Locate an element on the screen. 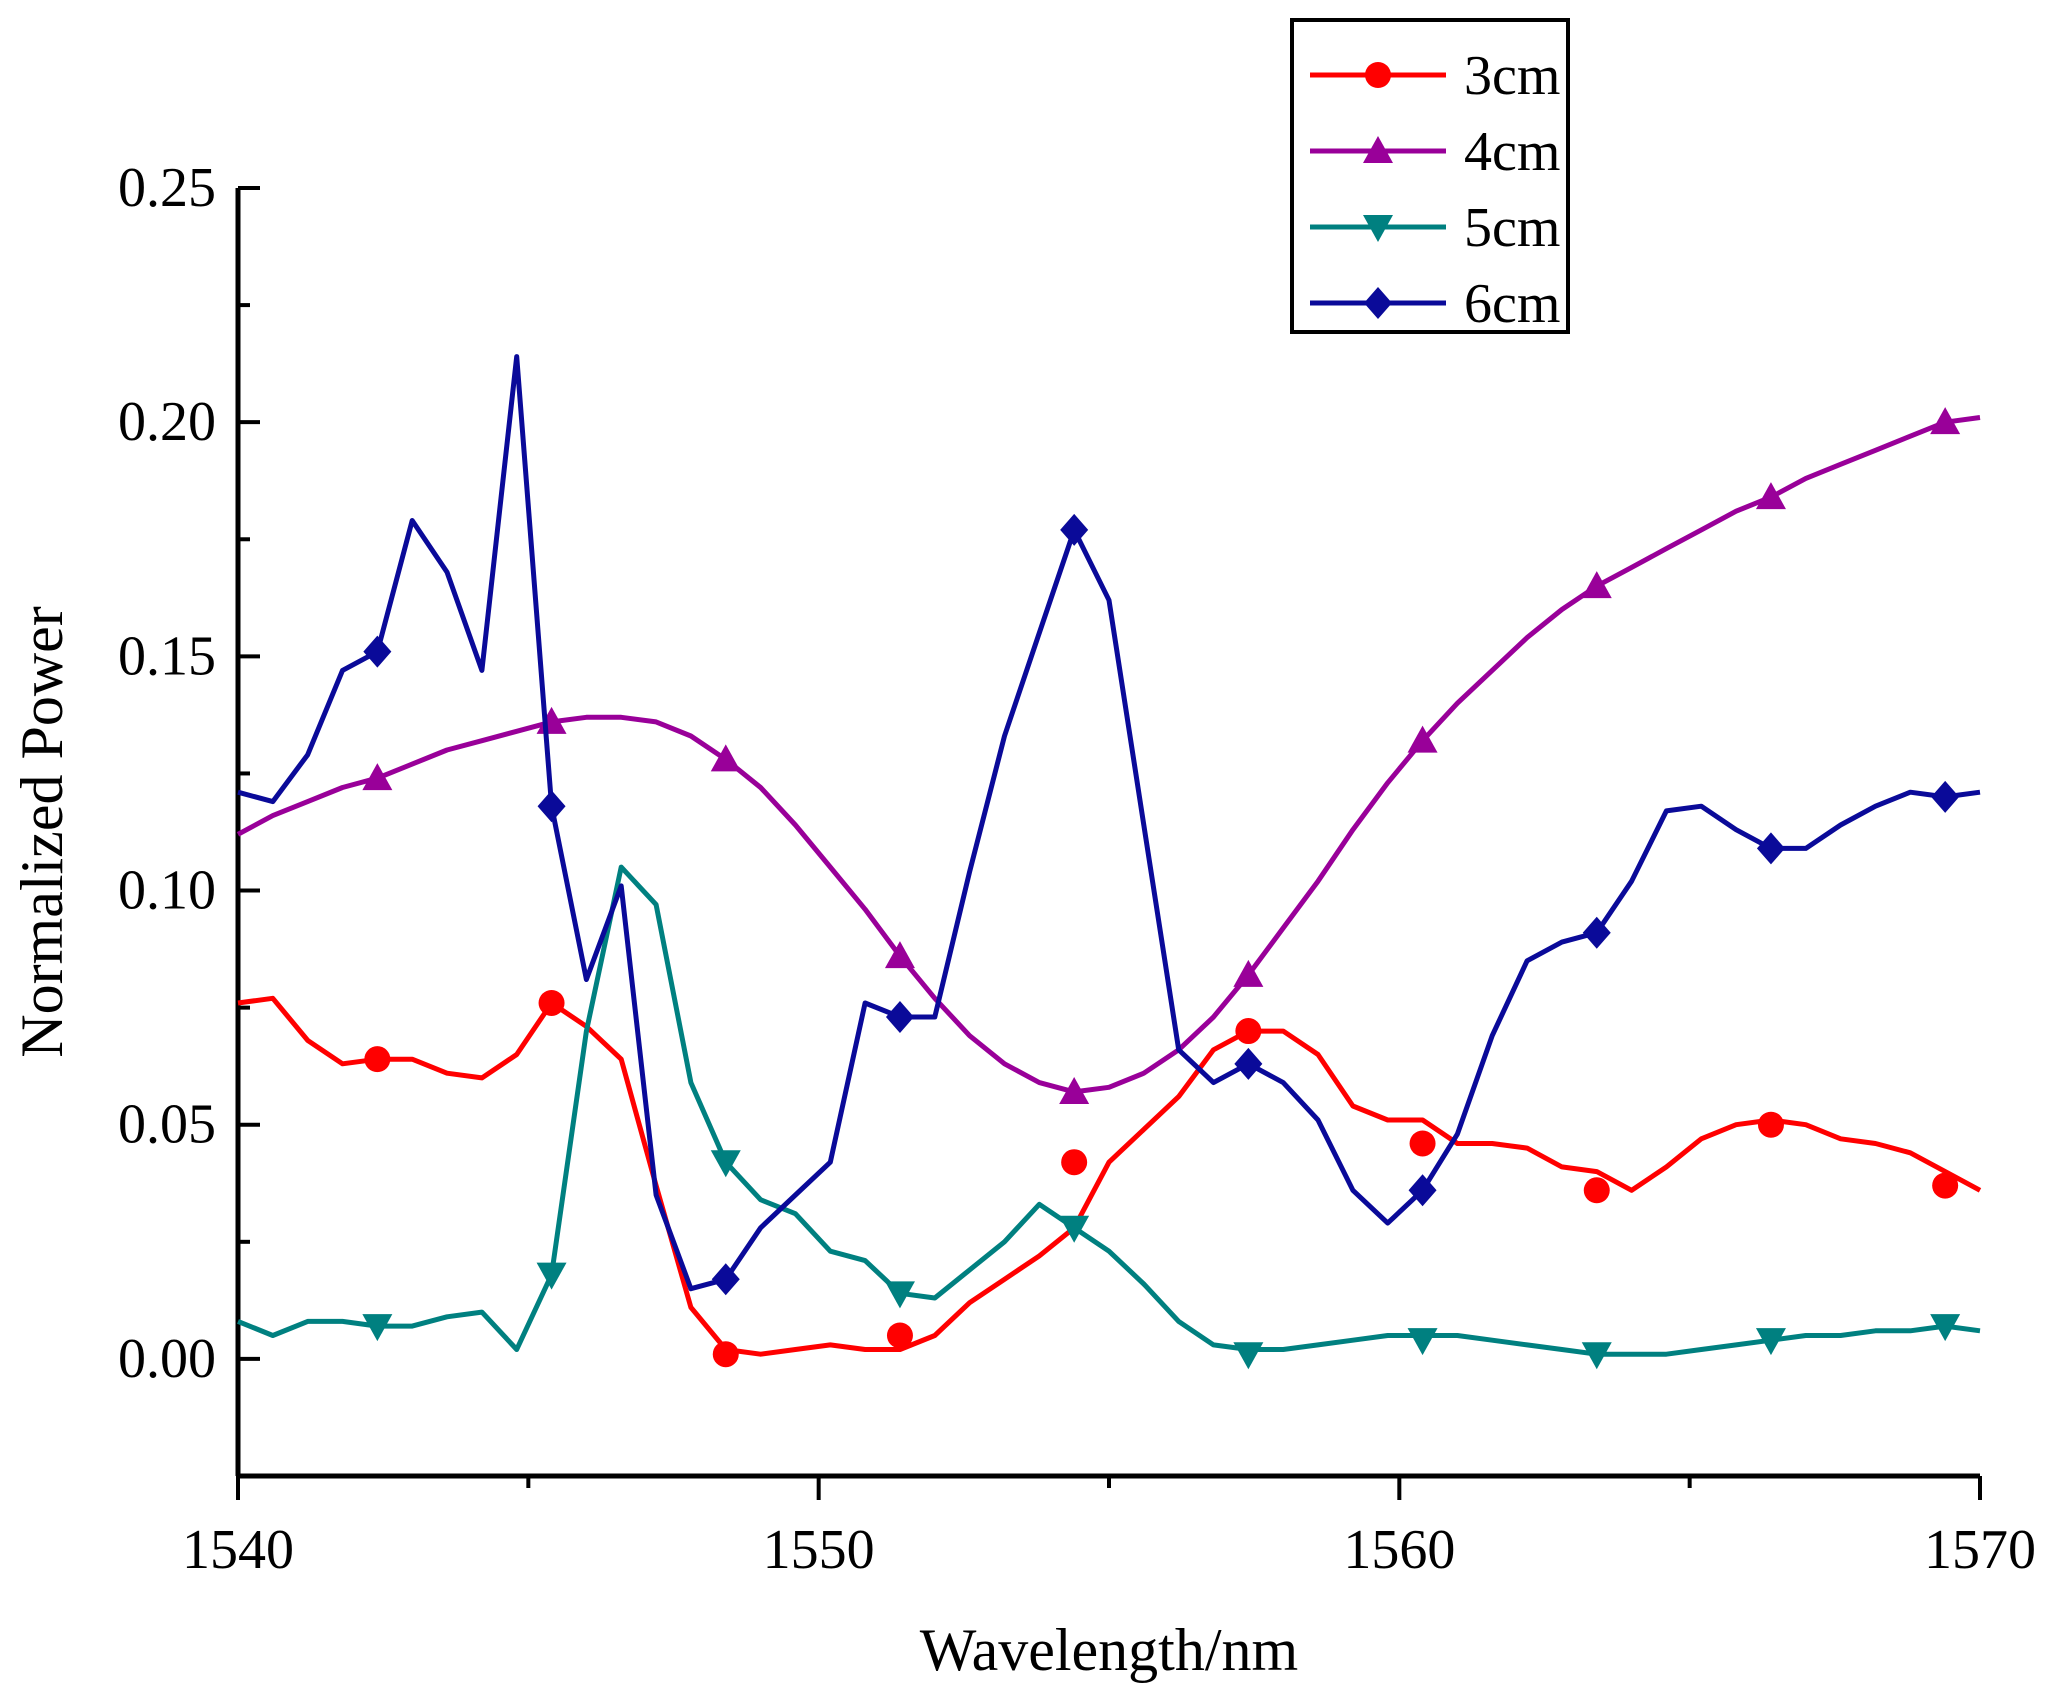 The height and width of the screenshot is (1695, 2054). x-tick-label: 1560 is located at coordinates (1399, 1550).